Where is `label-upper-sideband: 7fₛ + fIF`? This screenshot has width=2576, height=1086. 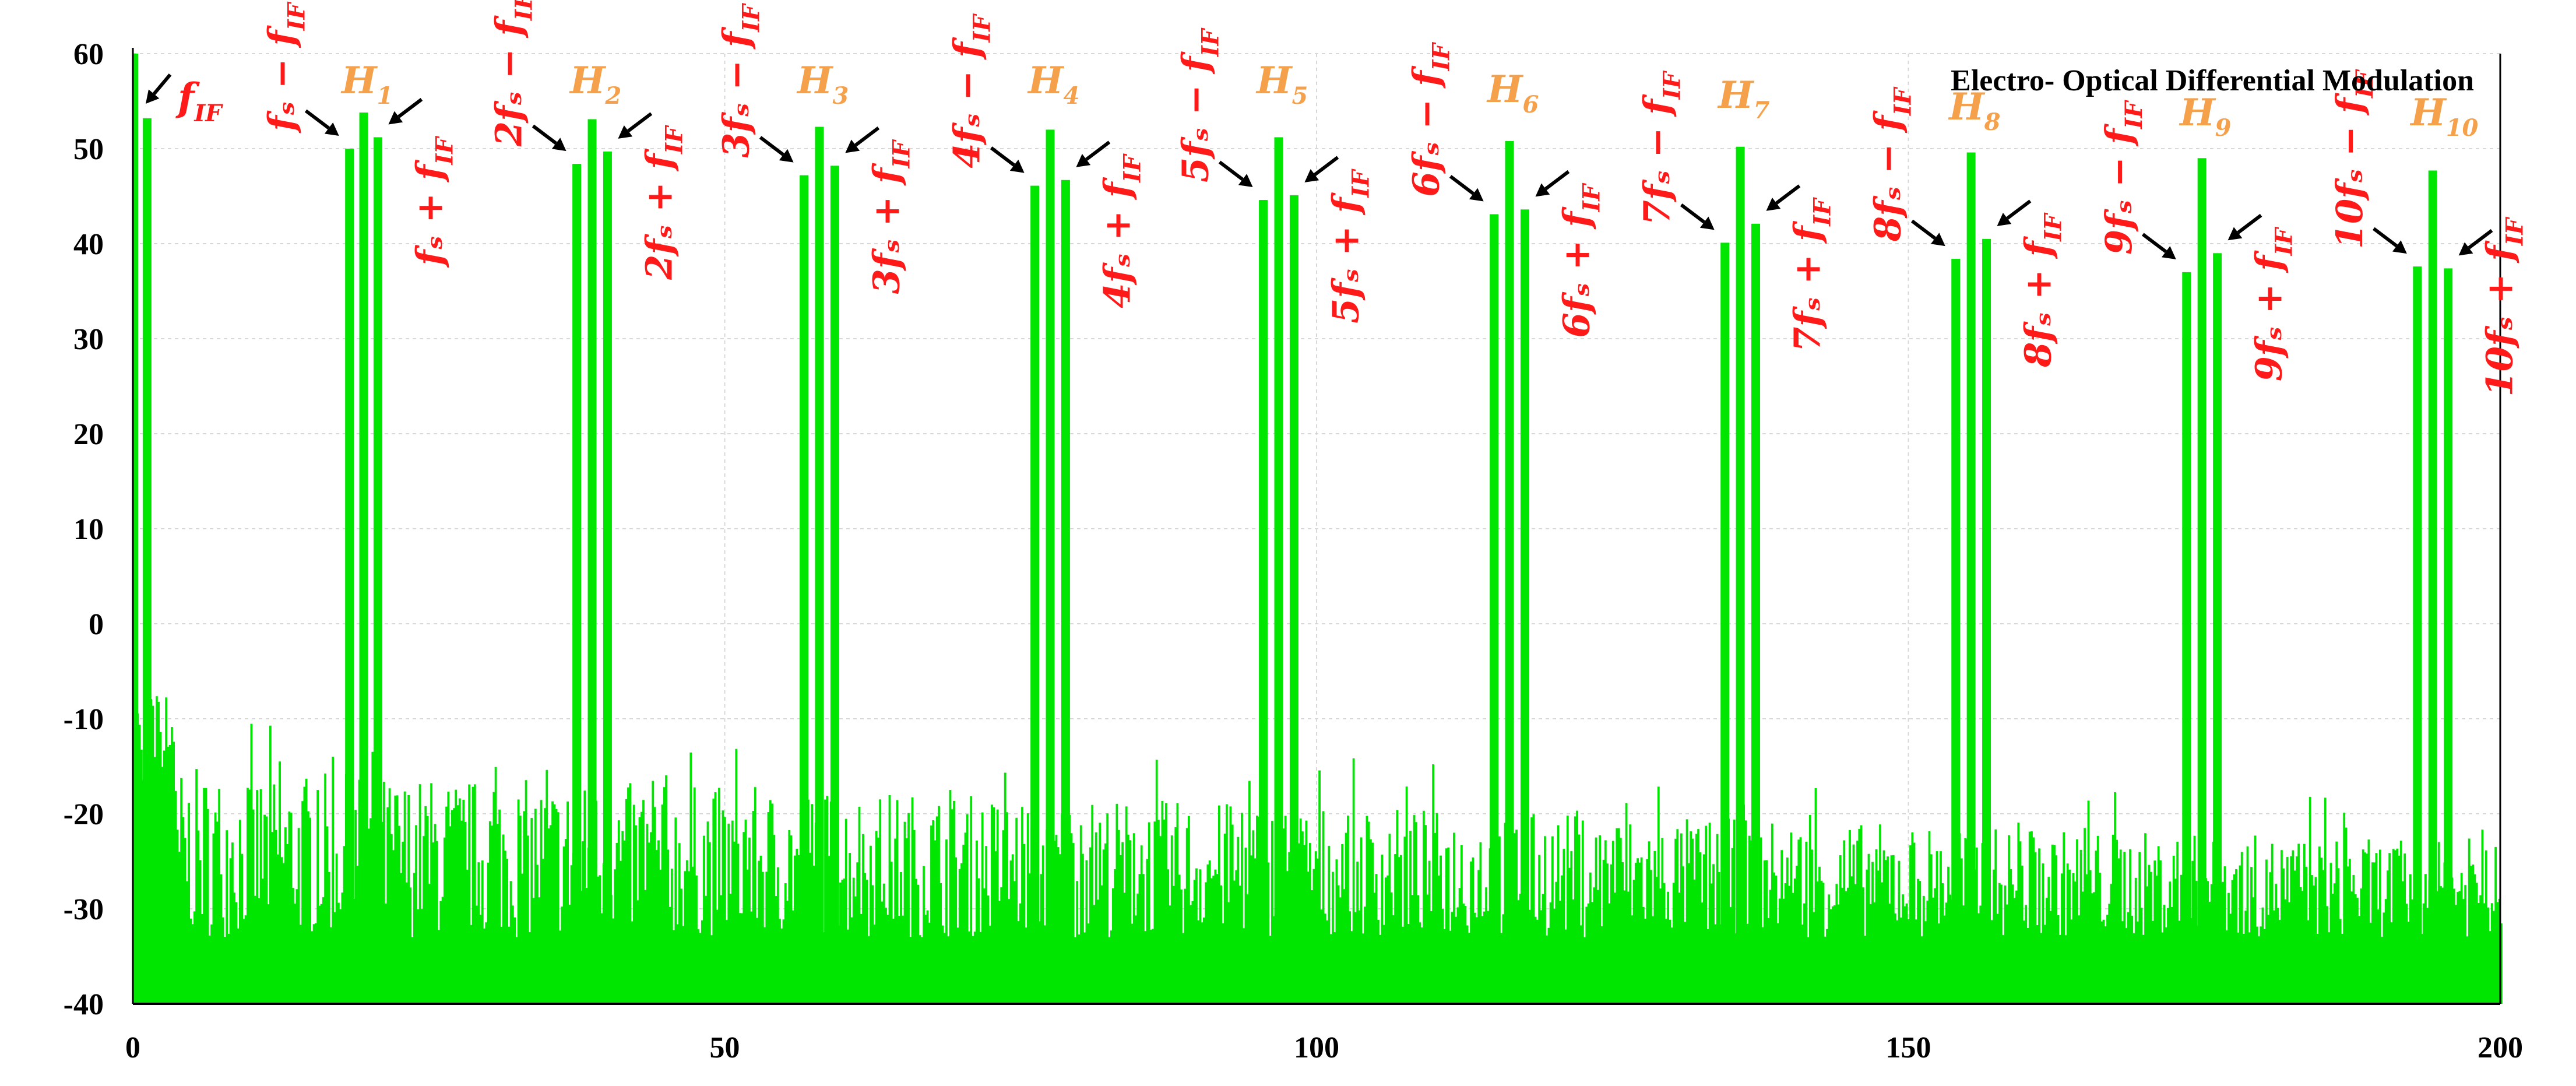
label-upper-sideband: 7fₛ + fIF is located at coordinates (1811, 274).